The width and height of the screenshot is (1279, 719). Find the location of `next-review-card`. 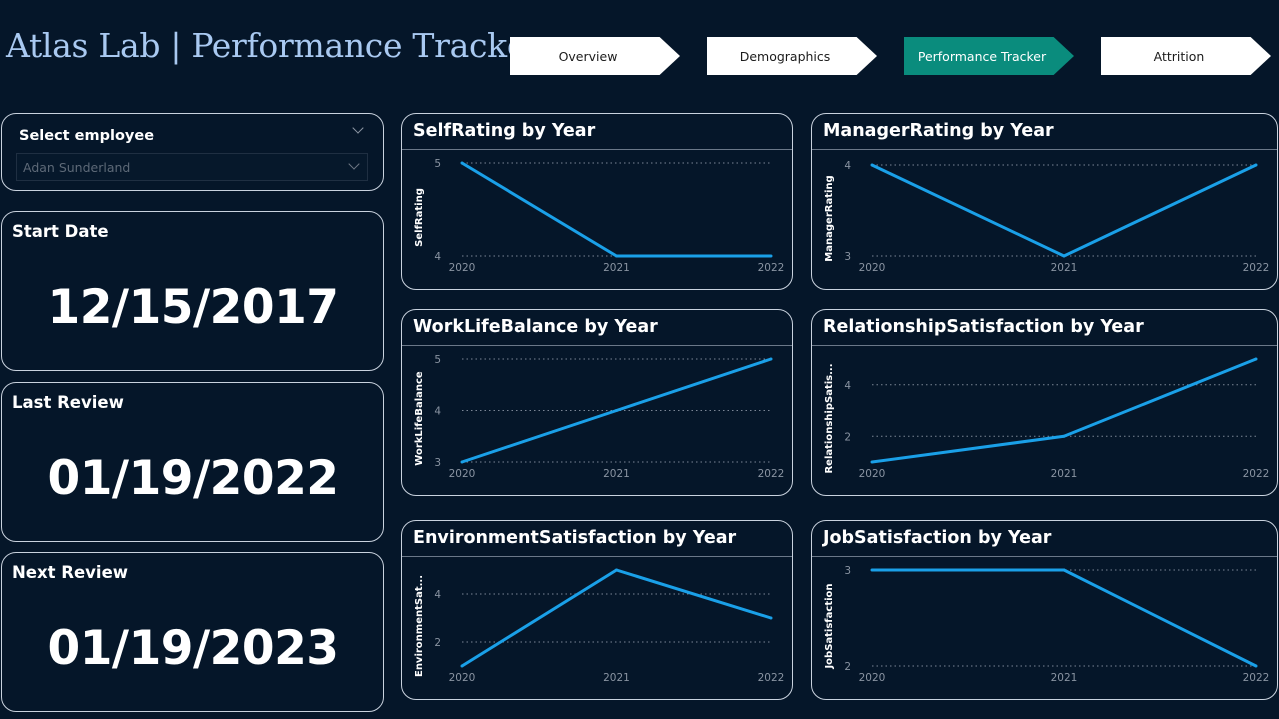

next-review-card is located at coordinates (192, 632).